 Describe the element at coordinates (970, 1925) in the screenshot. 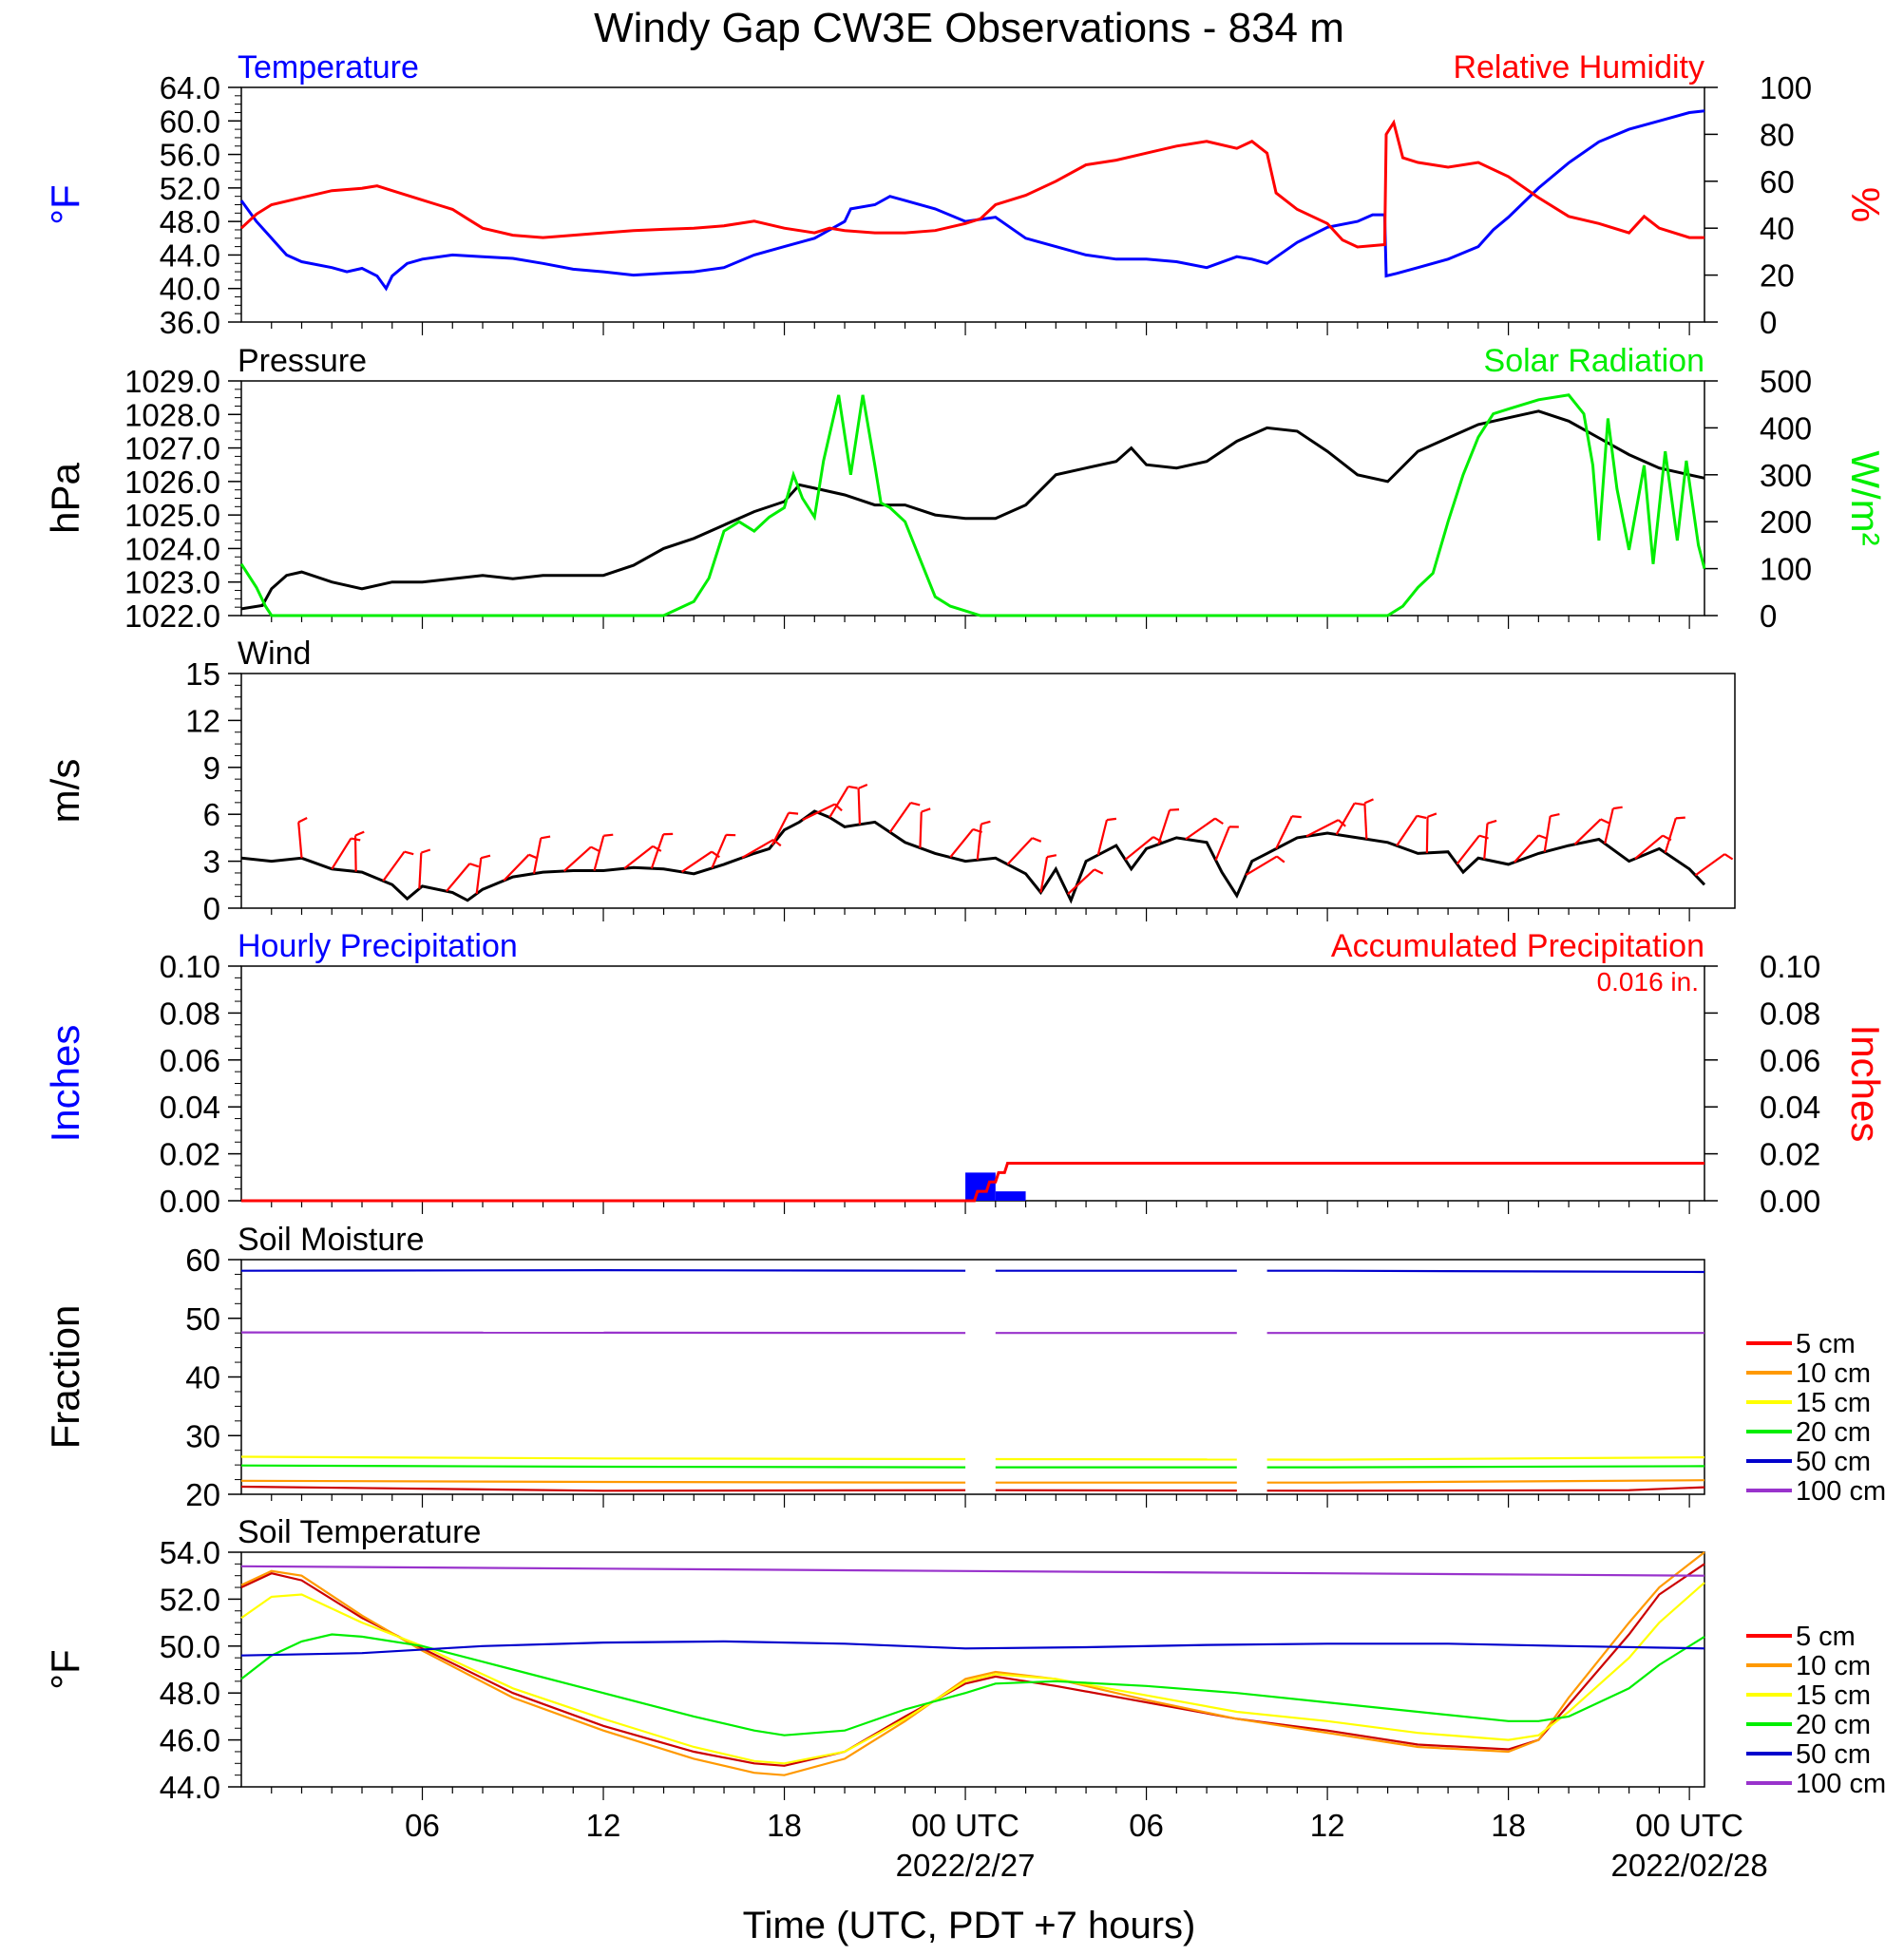

I see `x-axis-label: Time (UTC, PDT +7 hours)` at that location.